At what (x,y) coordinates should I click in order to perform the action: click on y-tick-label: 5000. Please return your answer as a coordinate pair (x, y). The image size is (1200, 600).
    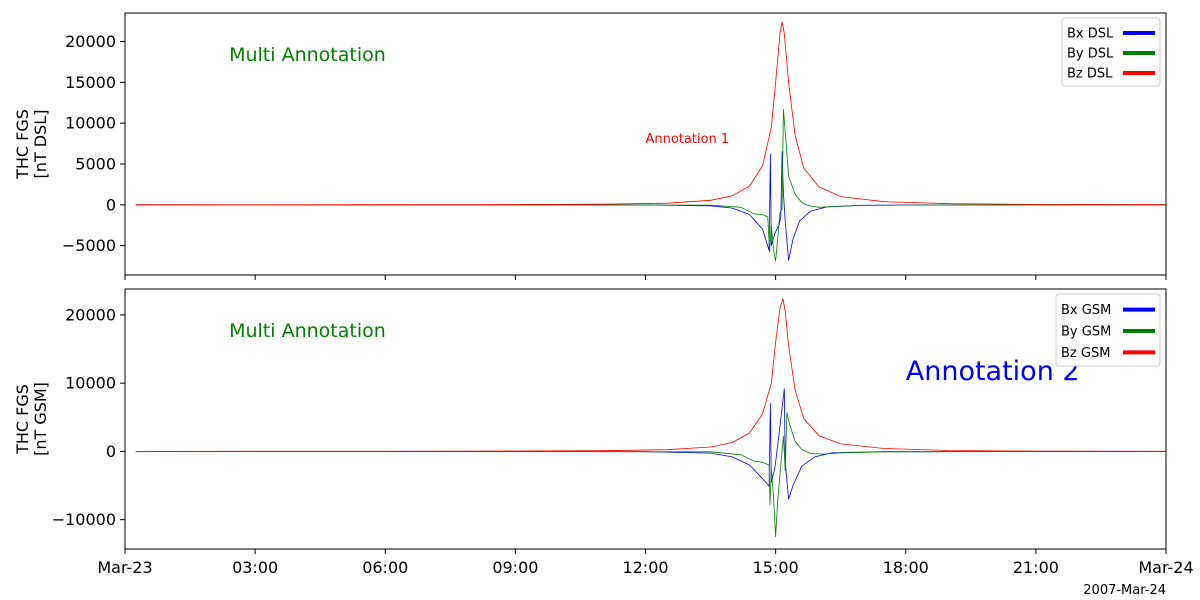
    Looking at the image, I should click on (95, 163).